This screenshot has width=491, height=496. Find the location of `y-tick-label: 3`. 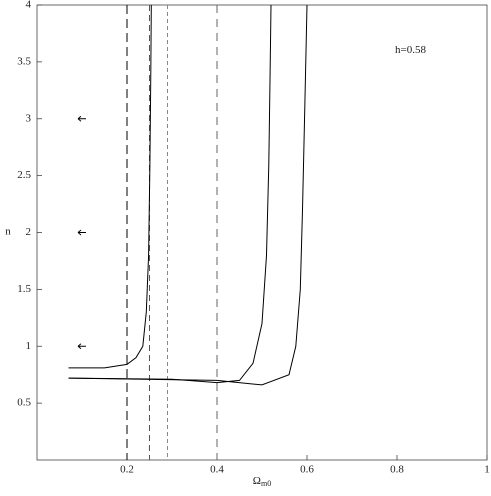

y-tick-label: 3 is located at coordinates (29, 118).